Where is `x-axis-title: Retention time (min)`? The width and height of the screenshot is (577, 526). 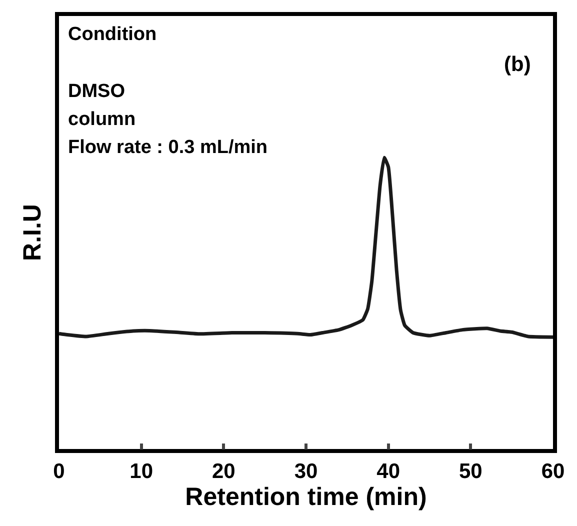 x-axis-title: Retention time (min) is located at coordinates (306, 496).